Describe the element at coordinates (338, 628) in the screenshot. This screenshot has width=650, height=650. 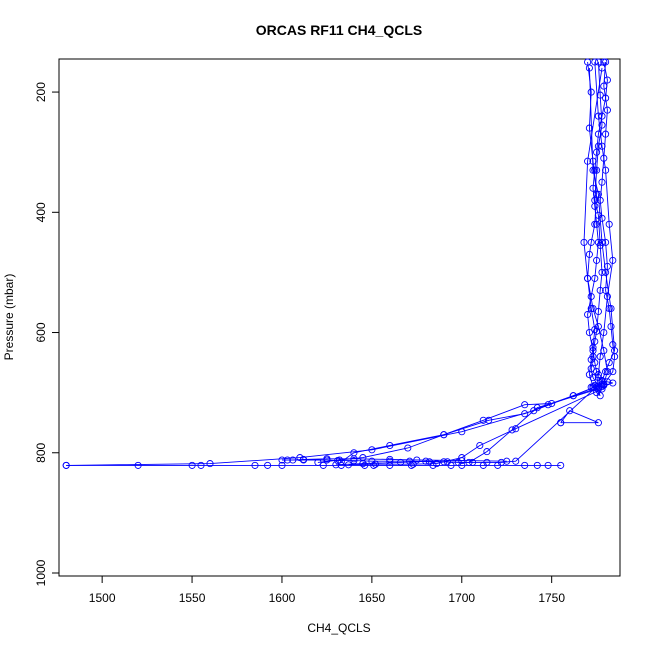
I see `x-axis-label: CH4_QCLS` at that location.